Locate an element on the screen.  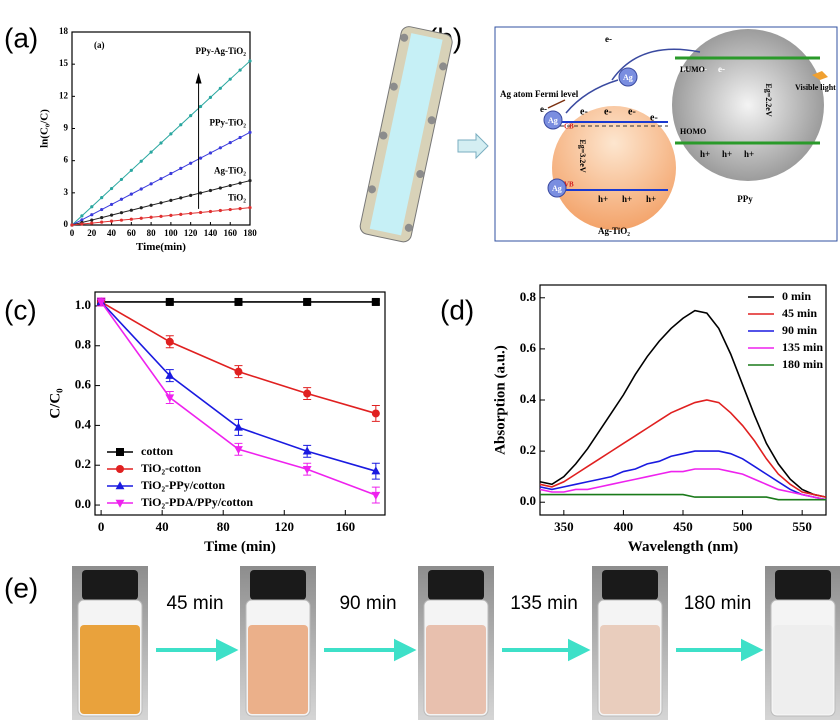
step-label: 90 min is located at coordinates (367, 603).